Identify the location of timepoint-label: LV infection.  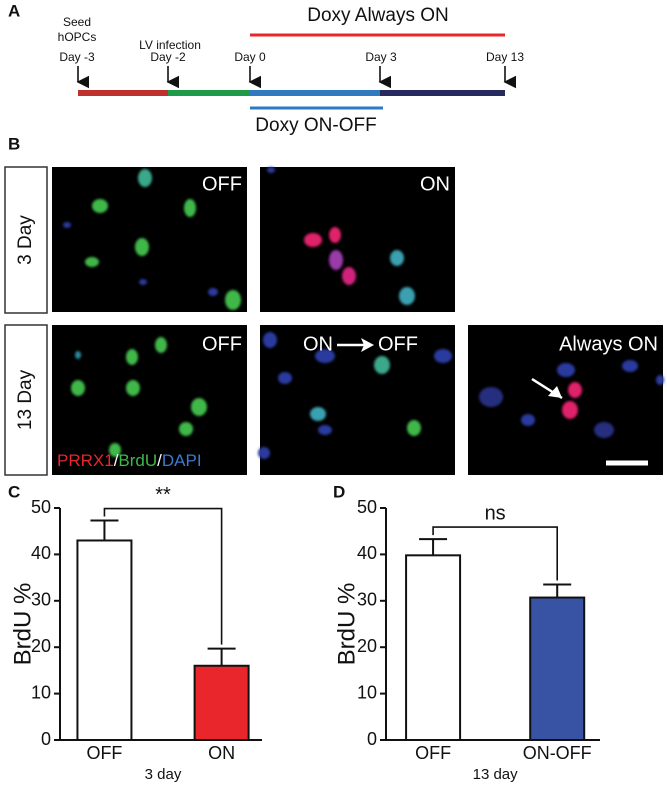
(170, 45).